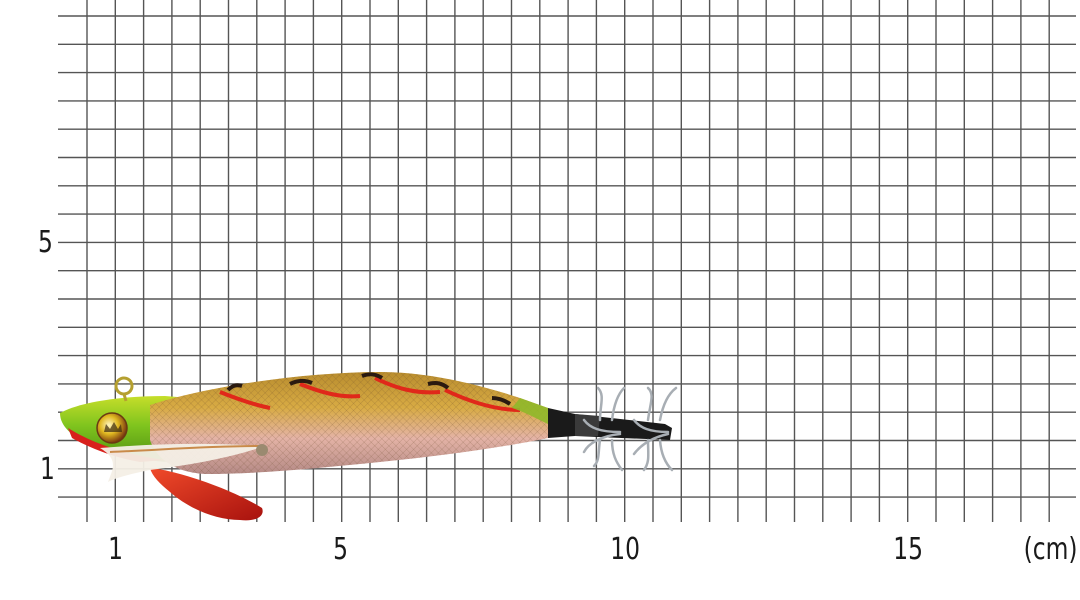 The width and height of the screenshot is (1080, 600). Describe the element at coordinates (625, 549) in the screenshot. I see `x-tick-10: 10` at that location.